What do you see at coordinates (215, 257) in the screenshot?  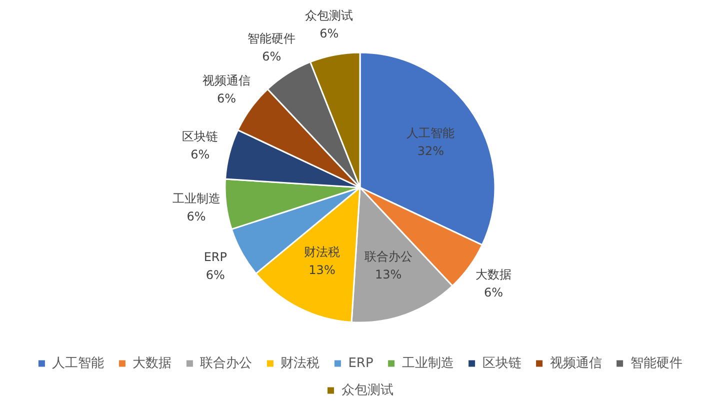 I see `slice-label: ERP` at bounding box center [215, 257].